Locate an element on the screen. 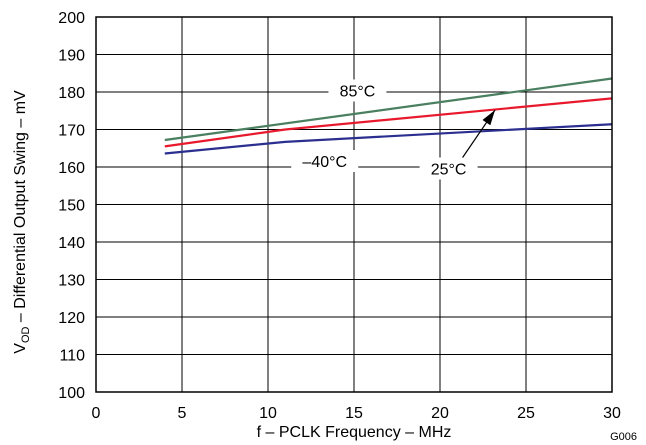 Image resolution: width=646 pixels, height=445 pixels. y-tick-label: 180 is located at coordinates (71, 93).